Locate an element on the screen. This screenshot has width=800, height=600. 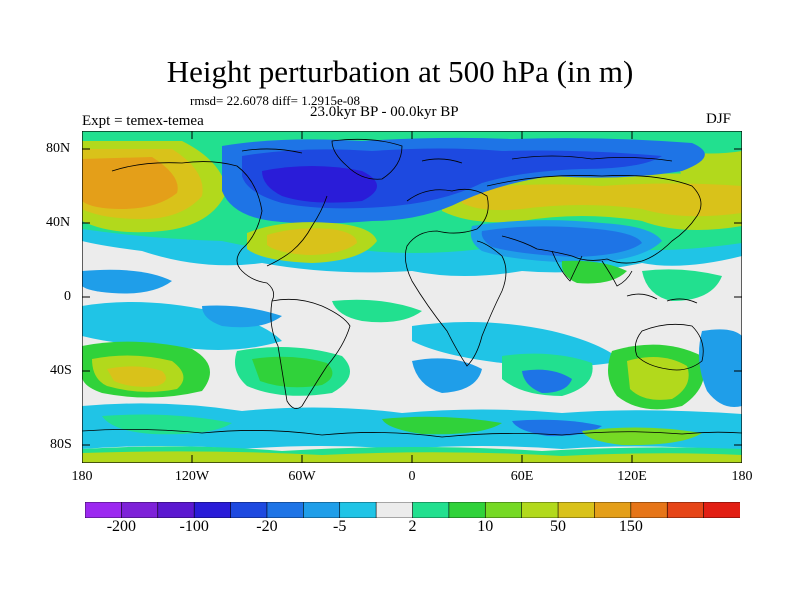
x-tick-label: 60E is located at coordinates (522, 476).